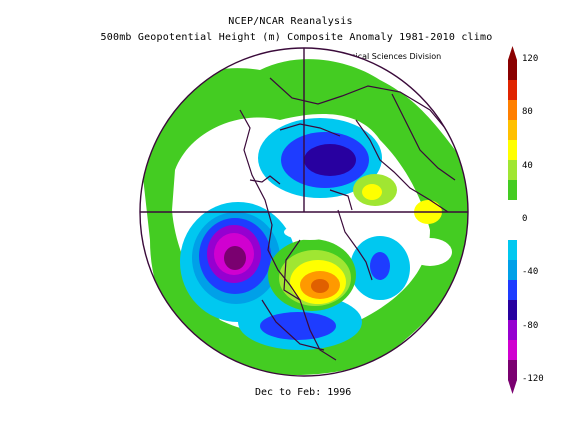 Image resolution: width=565 pixels, height=437 pixels. I want to click on colorbar-top-arrow, so click(512, 53).